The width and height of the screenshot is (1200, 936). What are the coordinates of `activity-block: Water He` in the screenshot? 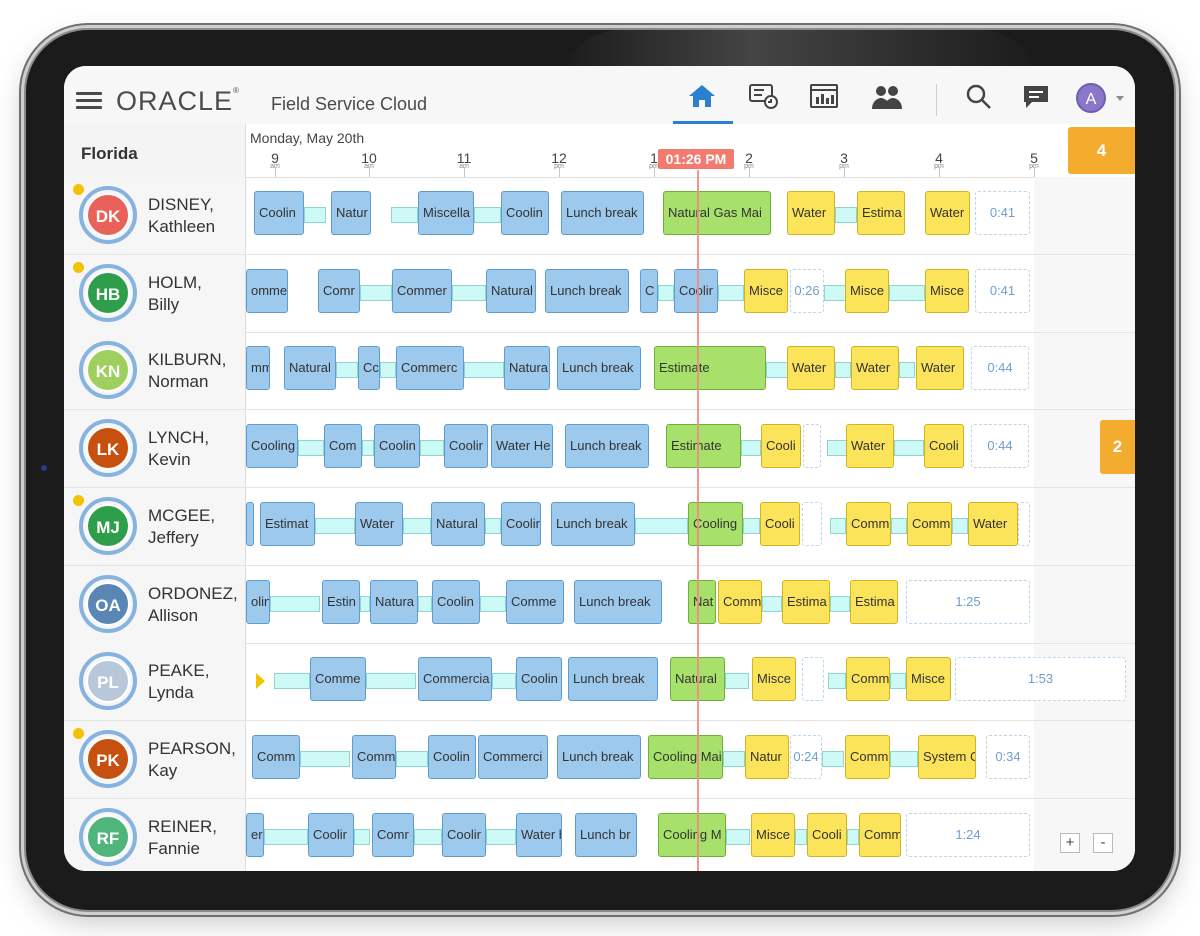 It's located at (522, 446).